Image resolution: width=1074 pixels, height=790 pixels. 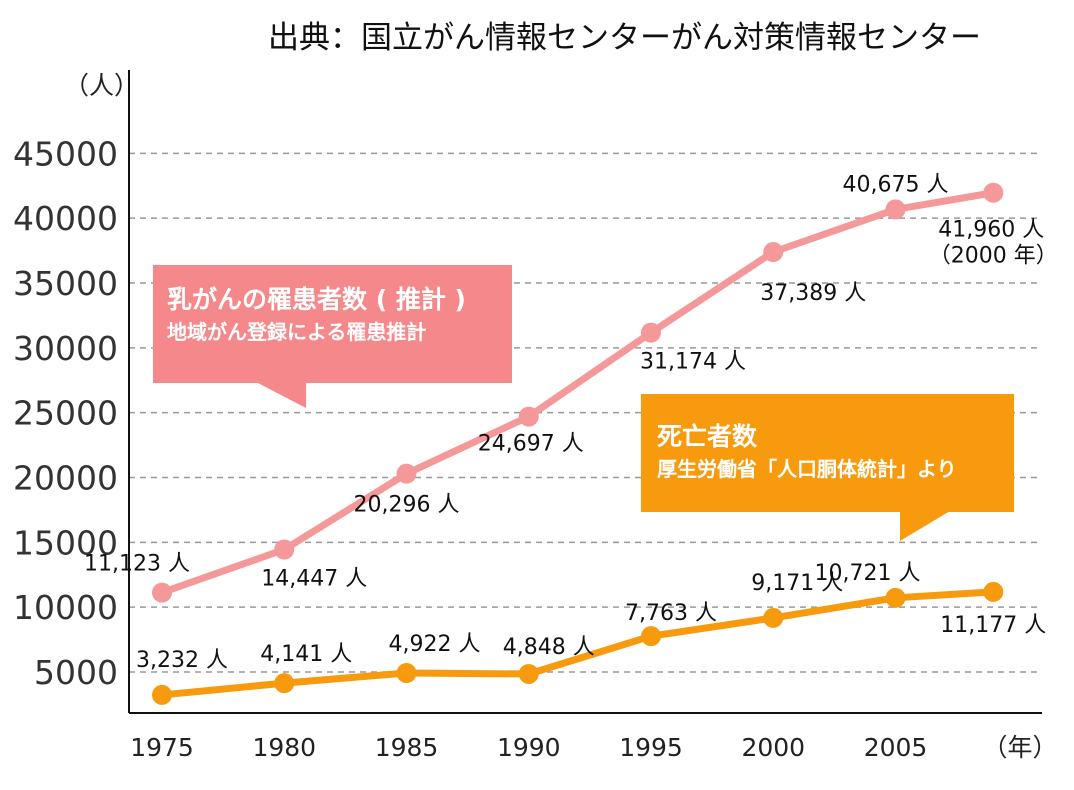 I want to click on data-label: 11,177 人, so click(x=993, y=625).